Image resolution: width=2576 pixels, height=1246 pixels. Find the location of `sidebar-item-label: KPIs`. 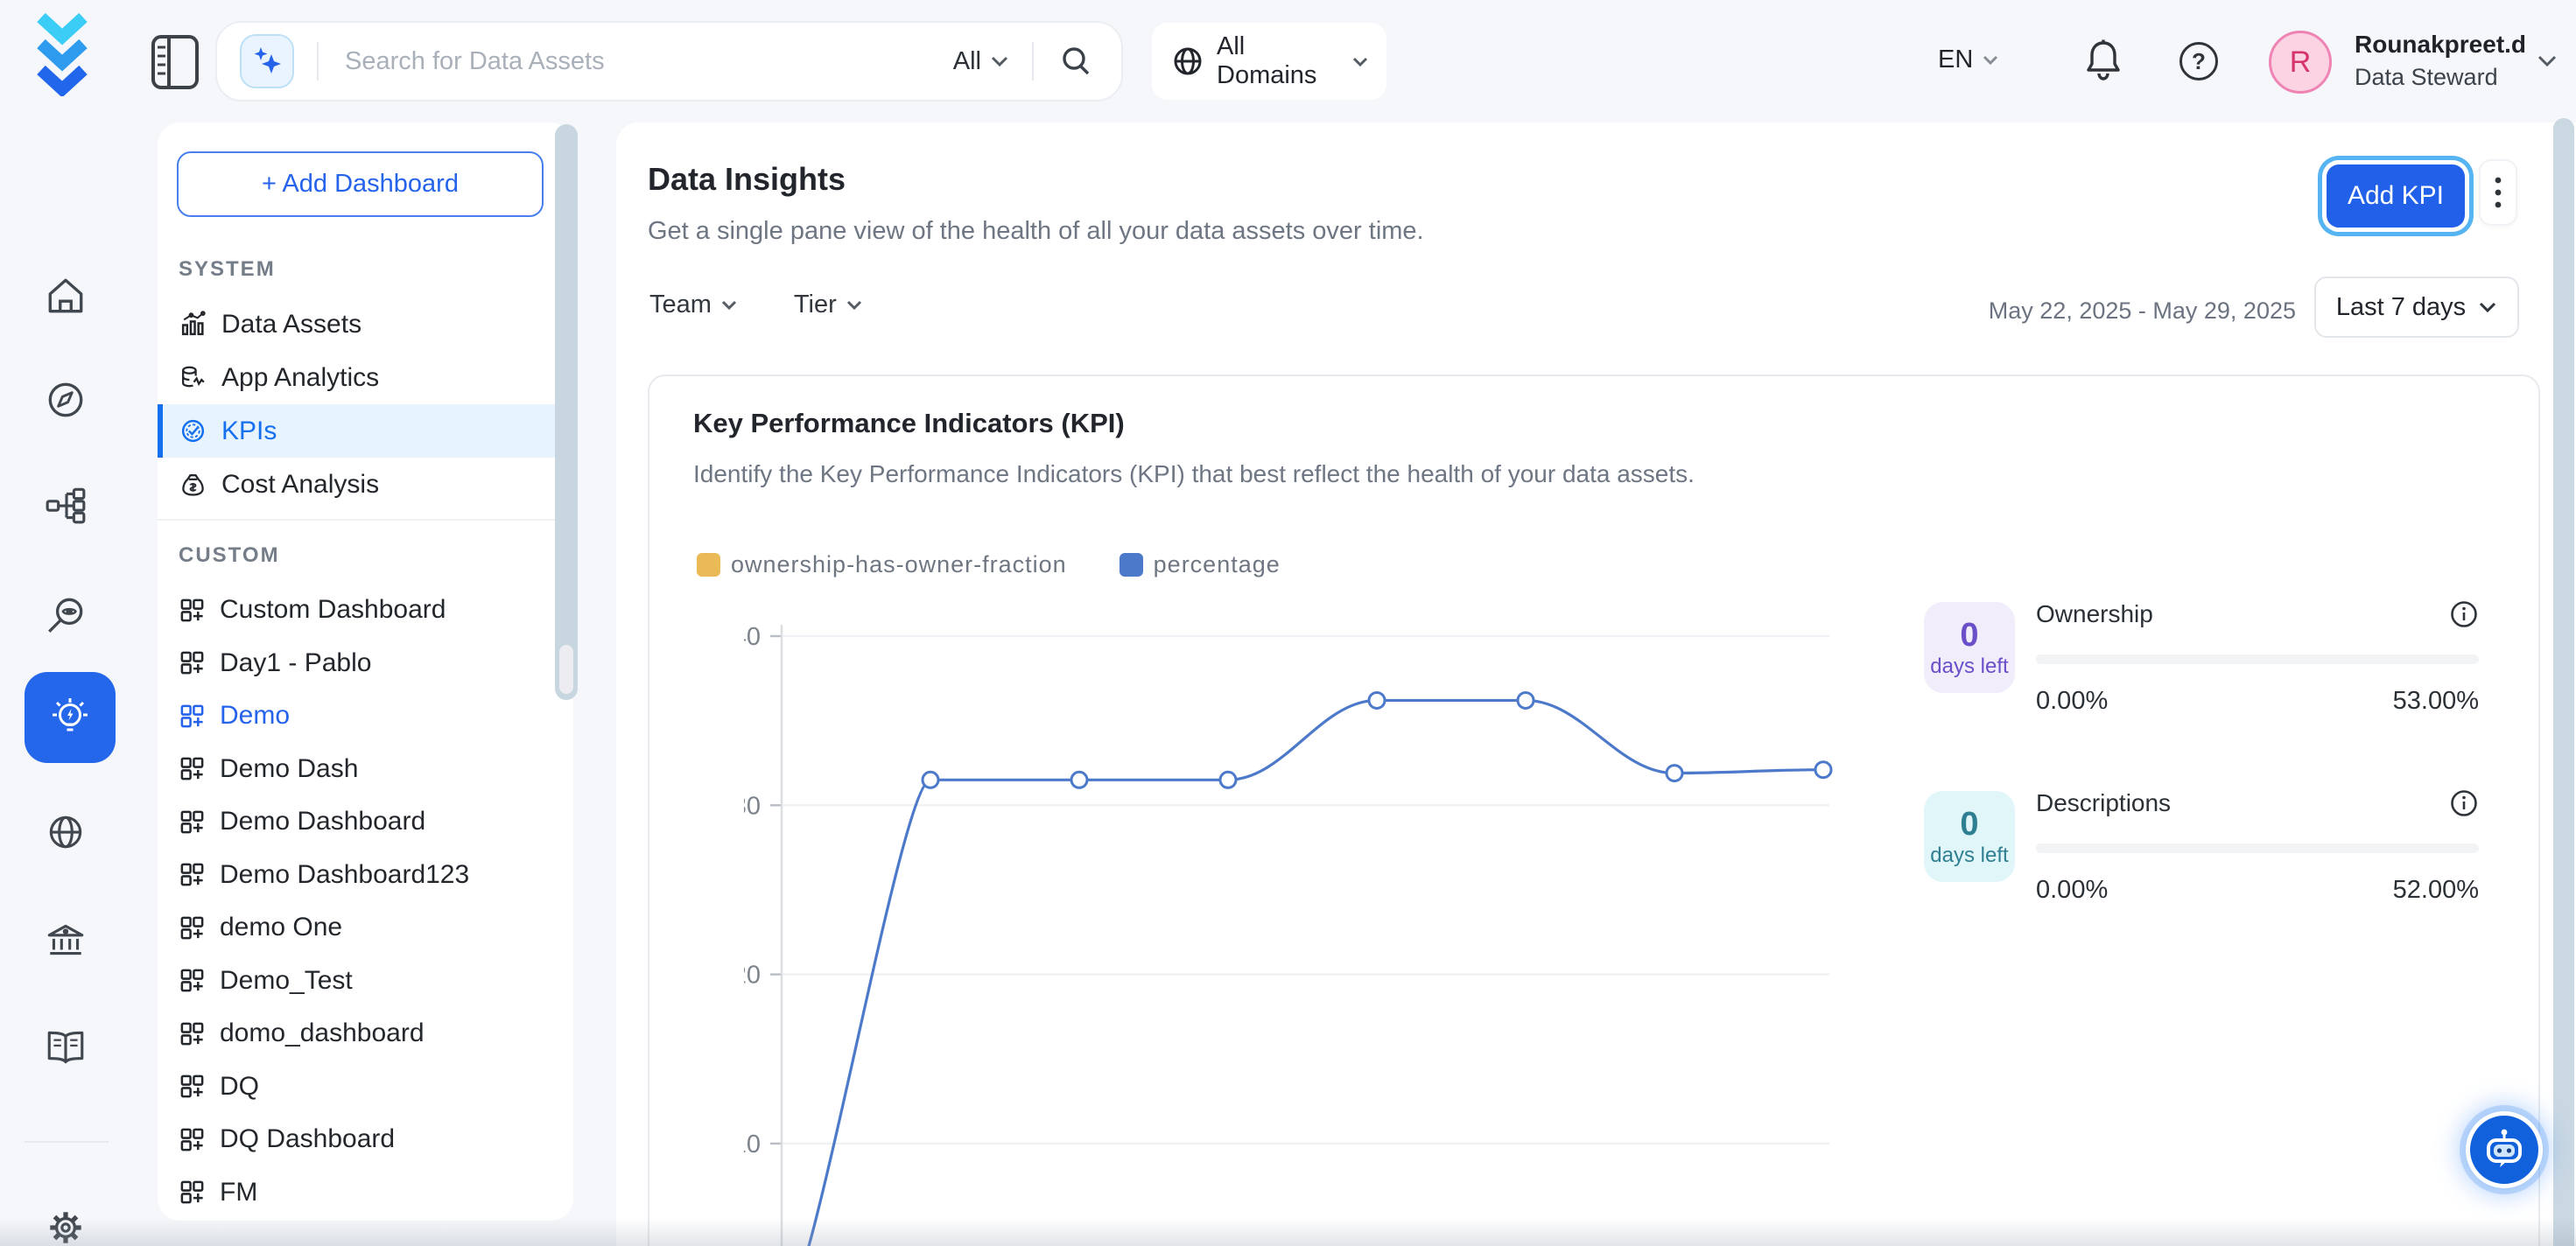

sidebar-item-label: KPIs is located at coordinates (249, 430).